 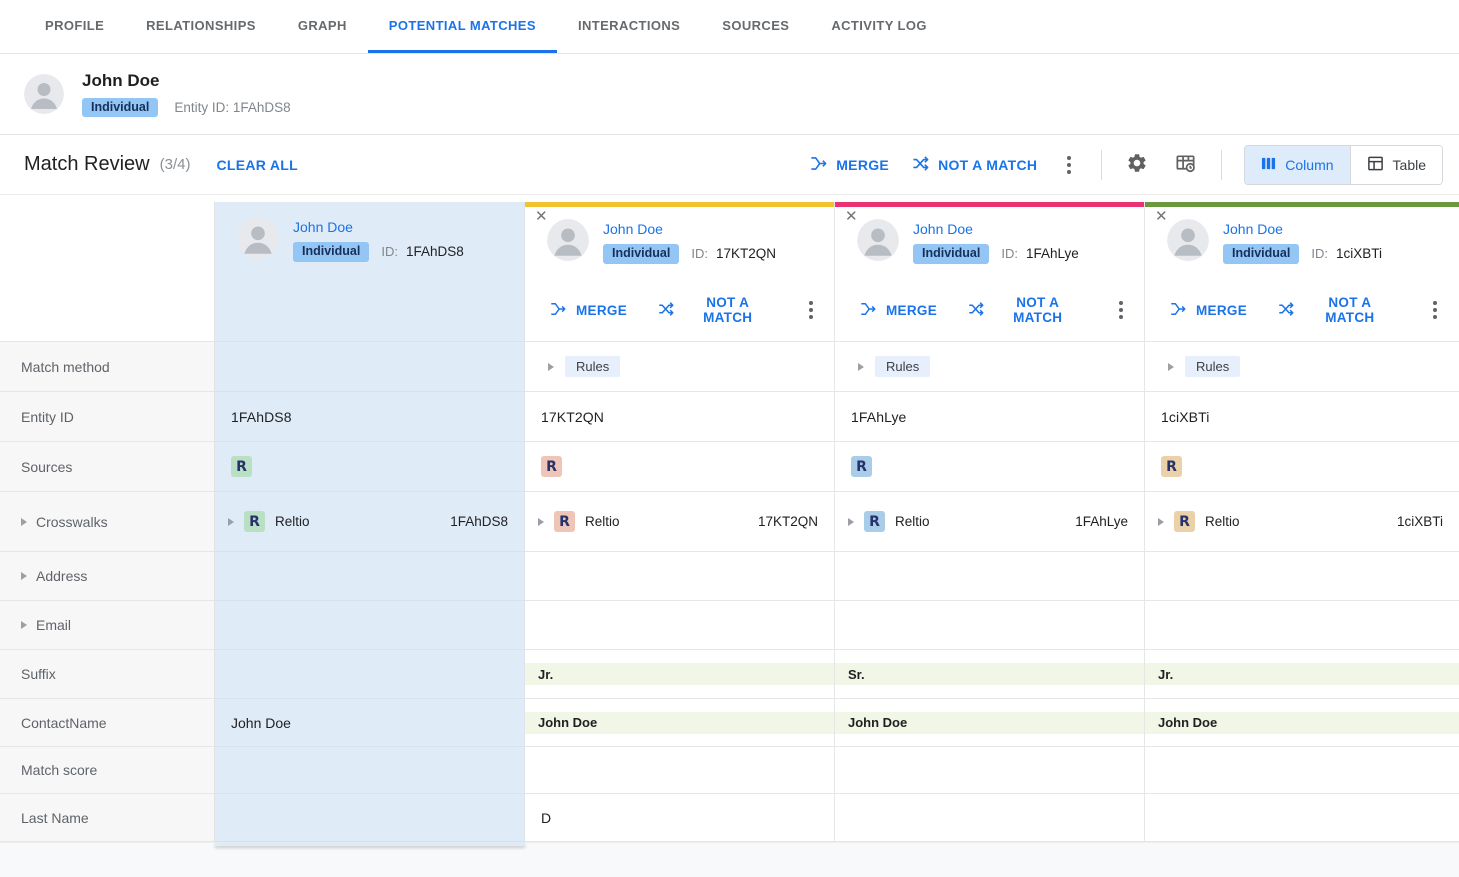 I want to click on cell-match-method-2: Rules, so click(x=990, y=367).